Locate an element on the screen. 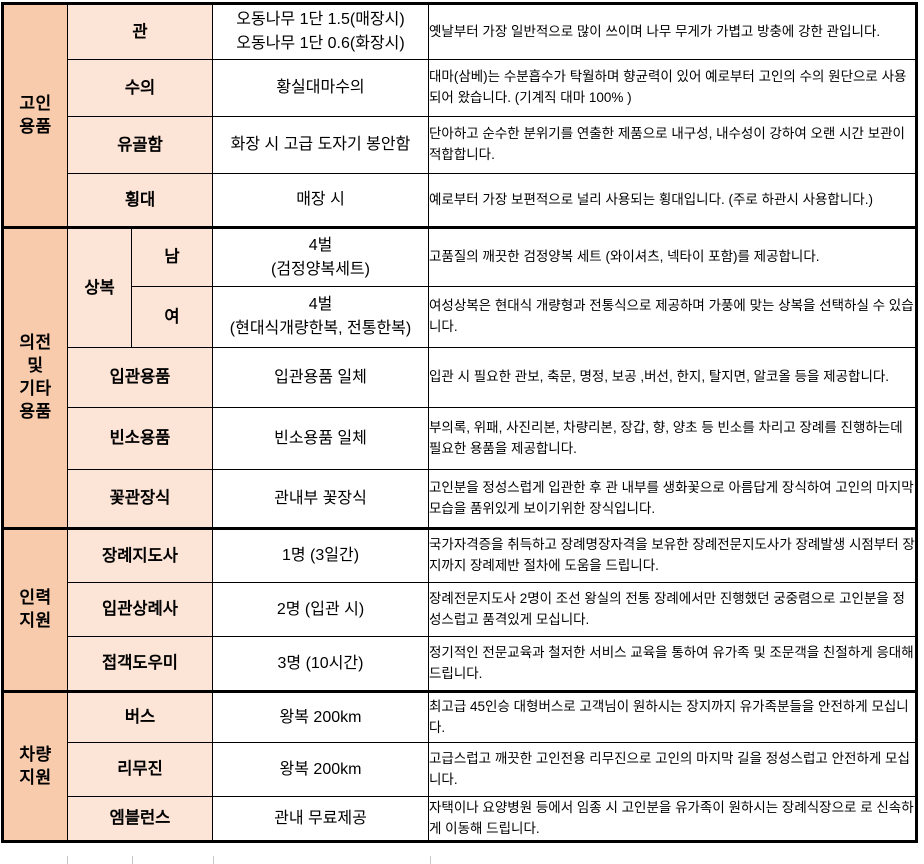  value-cell: 4벌 (현대식개량한복, 전통한복) is located at coordinates (320, 317).